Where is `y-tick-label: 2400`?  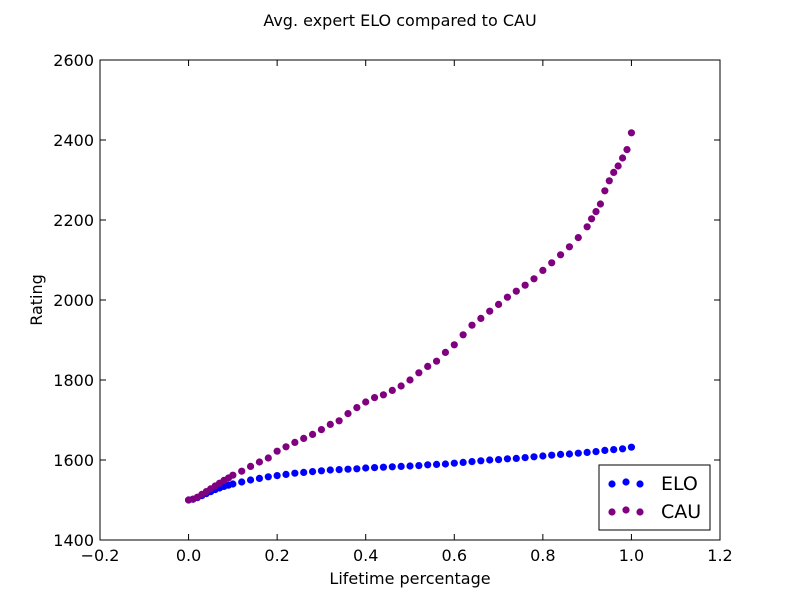
y-tick-label: 2400 is located at coordinates (73, 140).